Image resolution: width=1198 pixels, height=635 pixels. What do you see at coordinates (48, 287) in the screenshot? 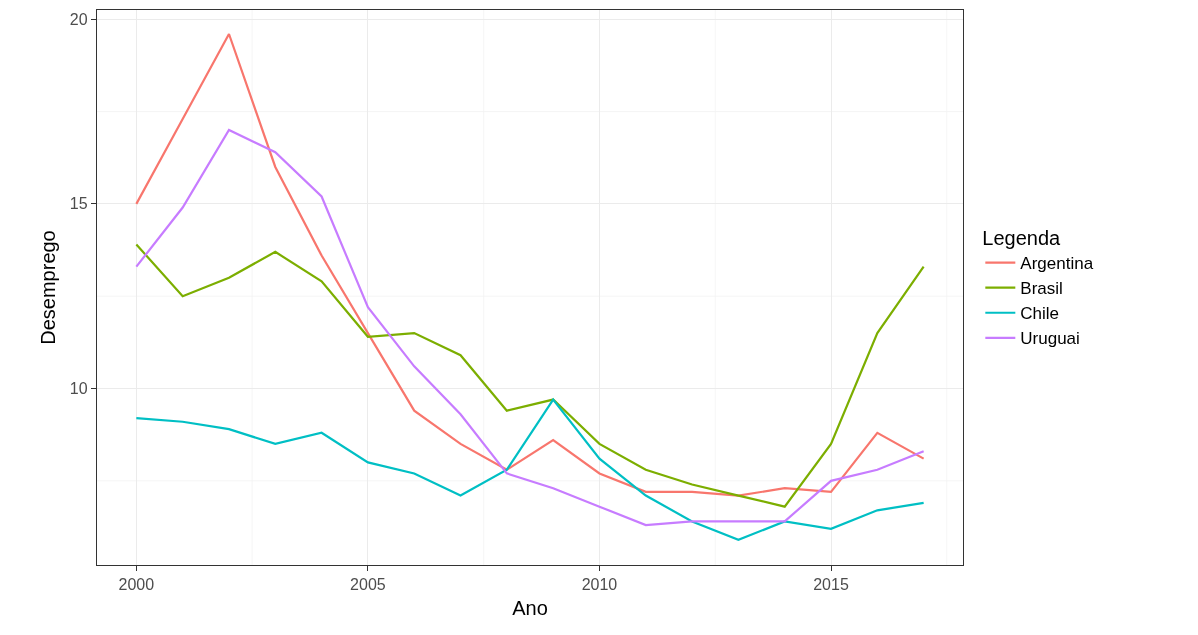
I see `y-axis-title: Desemprego` at bounding box center [48, 287].